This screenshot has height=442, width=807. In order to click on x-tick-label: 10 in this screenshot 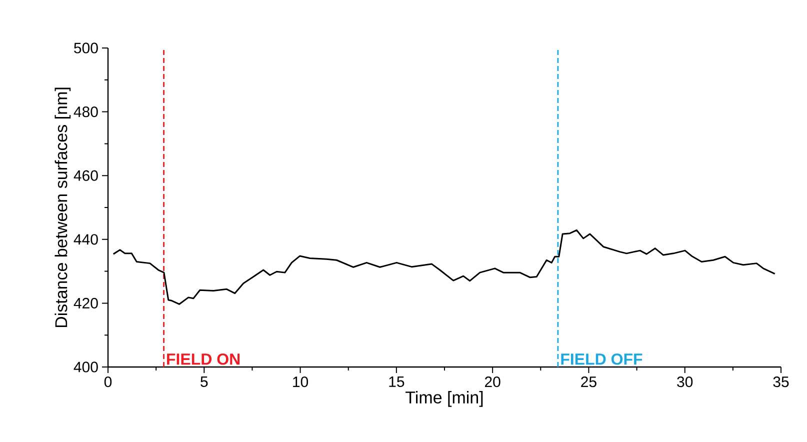, I will do `click(300, 382)`.